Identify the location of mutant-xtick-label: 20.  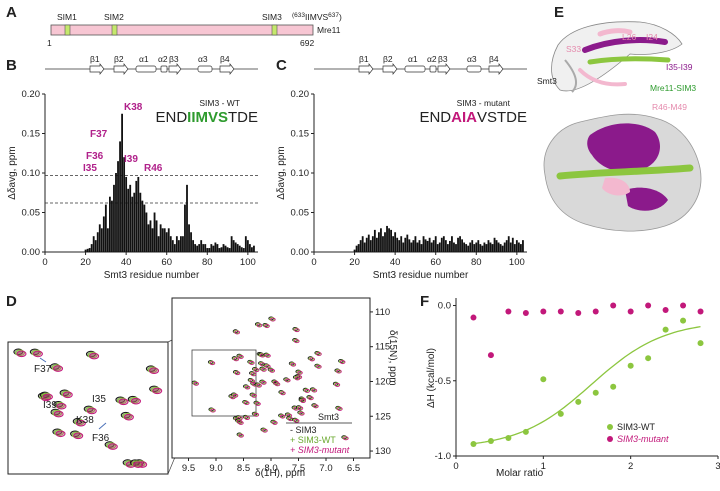
(354, 262).